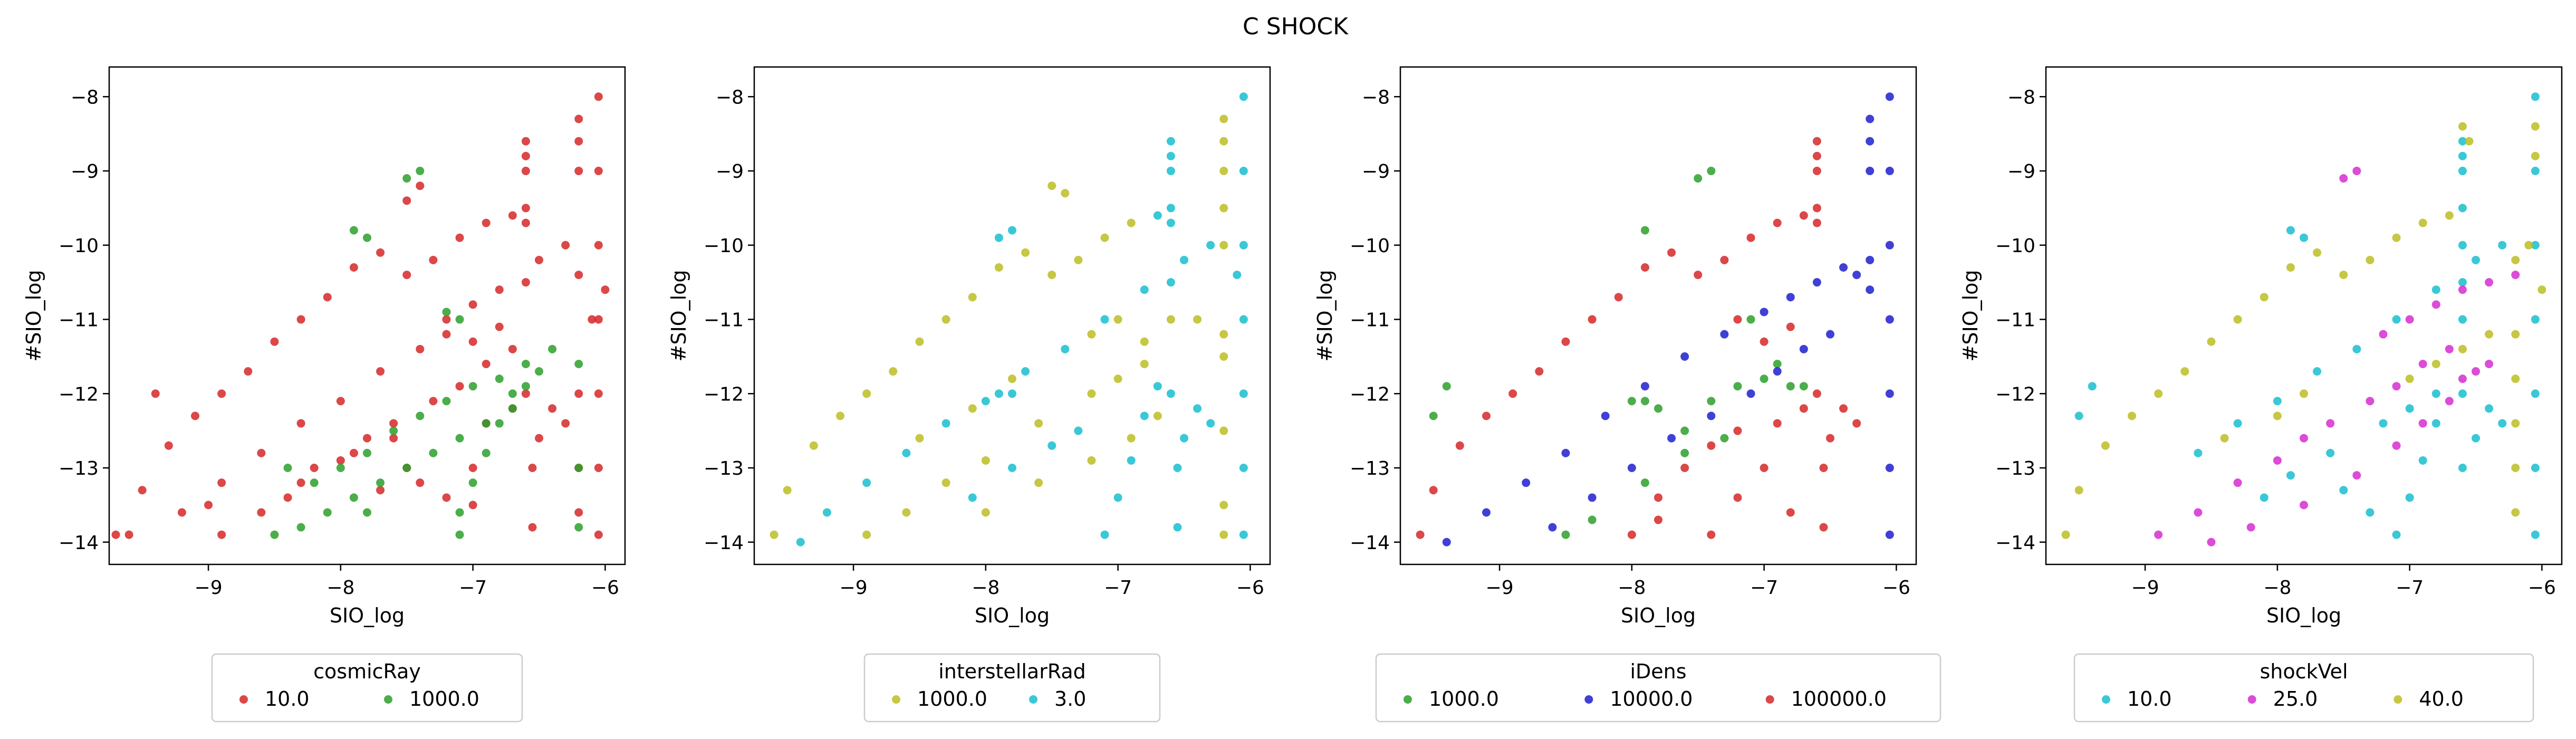  I want to click on y-tick-label: −11, so click(1370, 320).